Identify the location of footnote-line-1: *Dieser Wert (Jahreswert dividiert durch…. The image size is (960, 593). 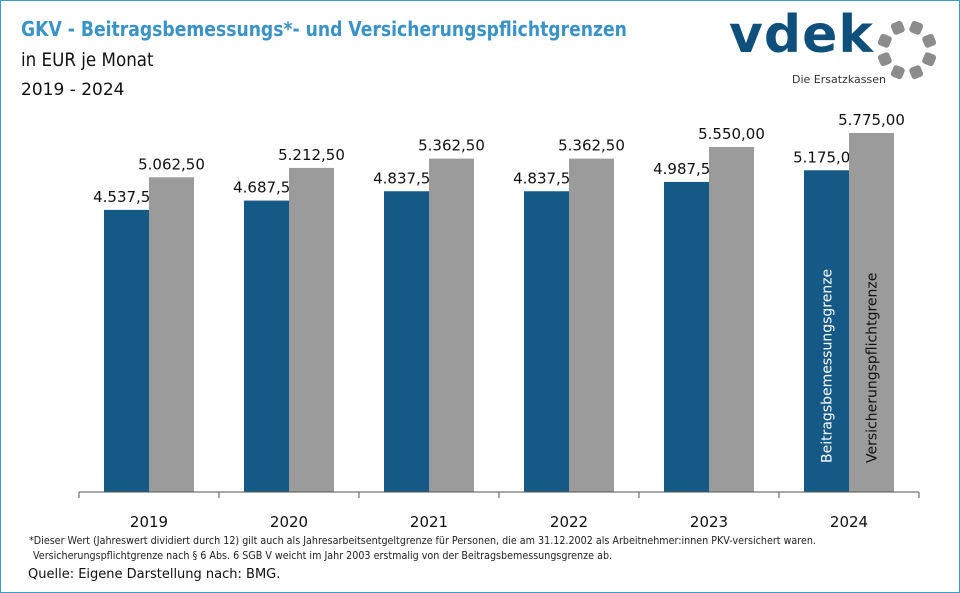
(422, 540).